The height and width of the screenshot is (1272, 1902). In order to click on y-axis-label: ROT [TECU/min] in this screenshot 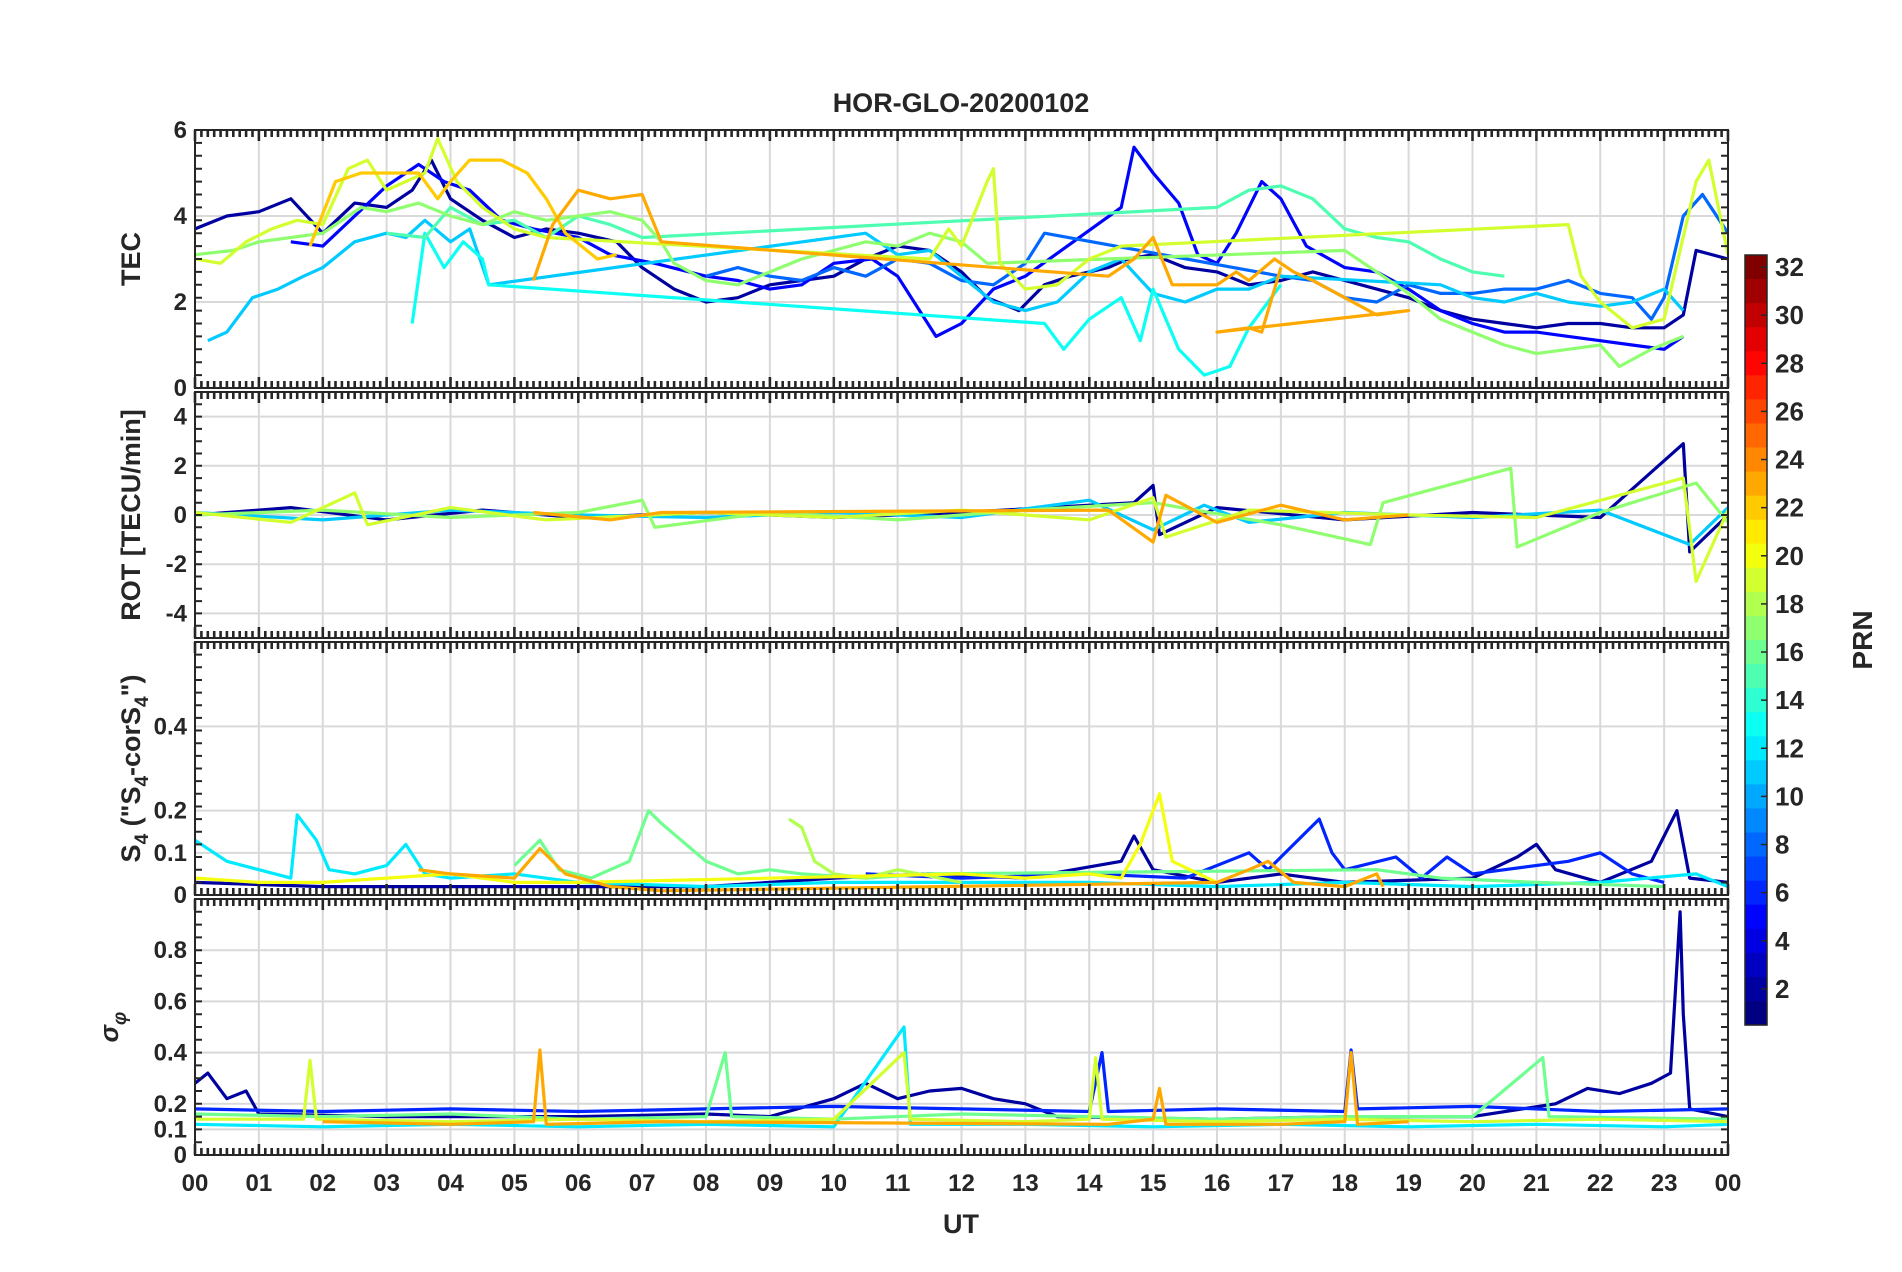, I will do `click(131, 514)`.